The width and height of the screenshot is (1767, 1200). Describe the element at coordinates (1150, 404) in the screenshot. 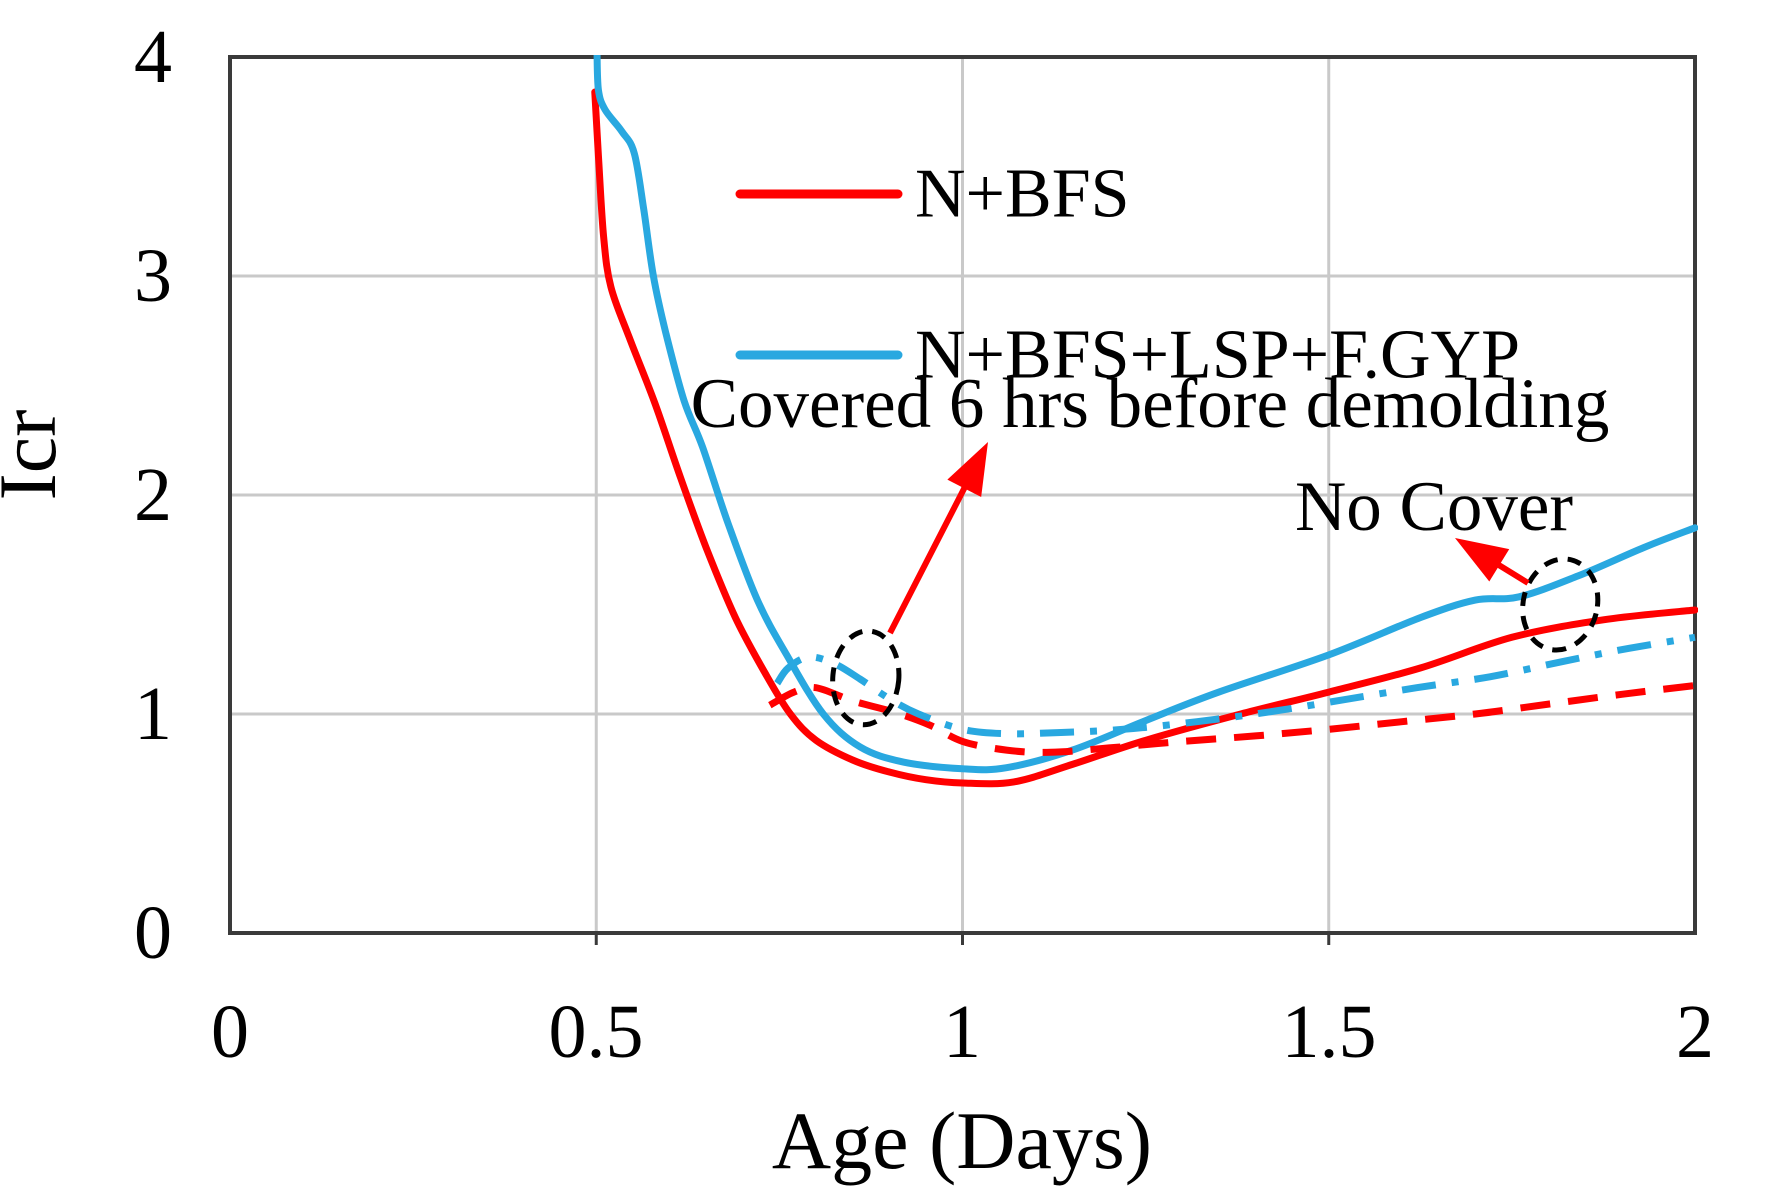

I see `annotation-covered-text: Covered 6 hrs before demolding` at that location.